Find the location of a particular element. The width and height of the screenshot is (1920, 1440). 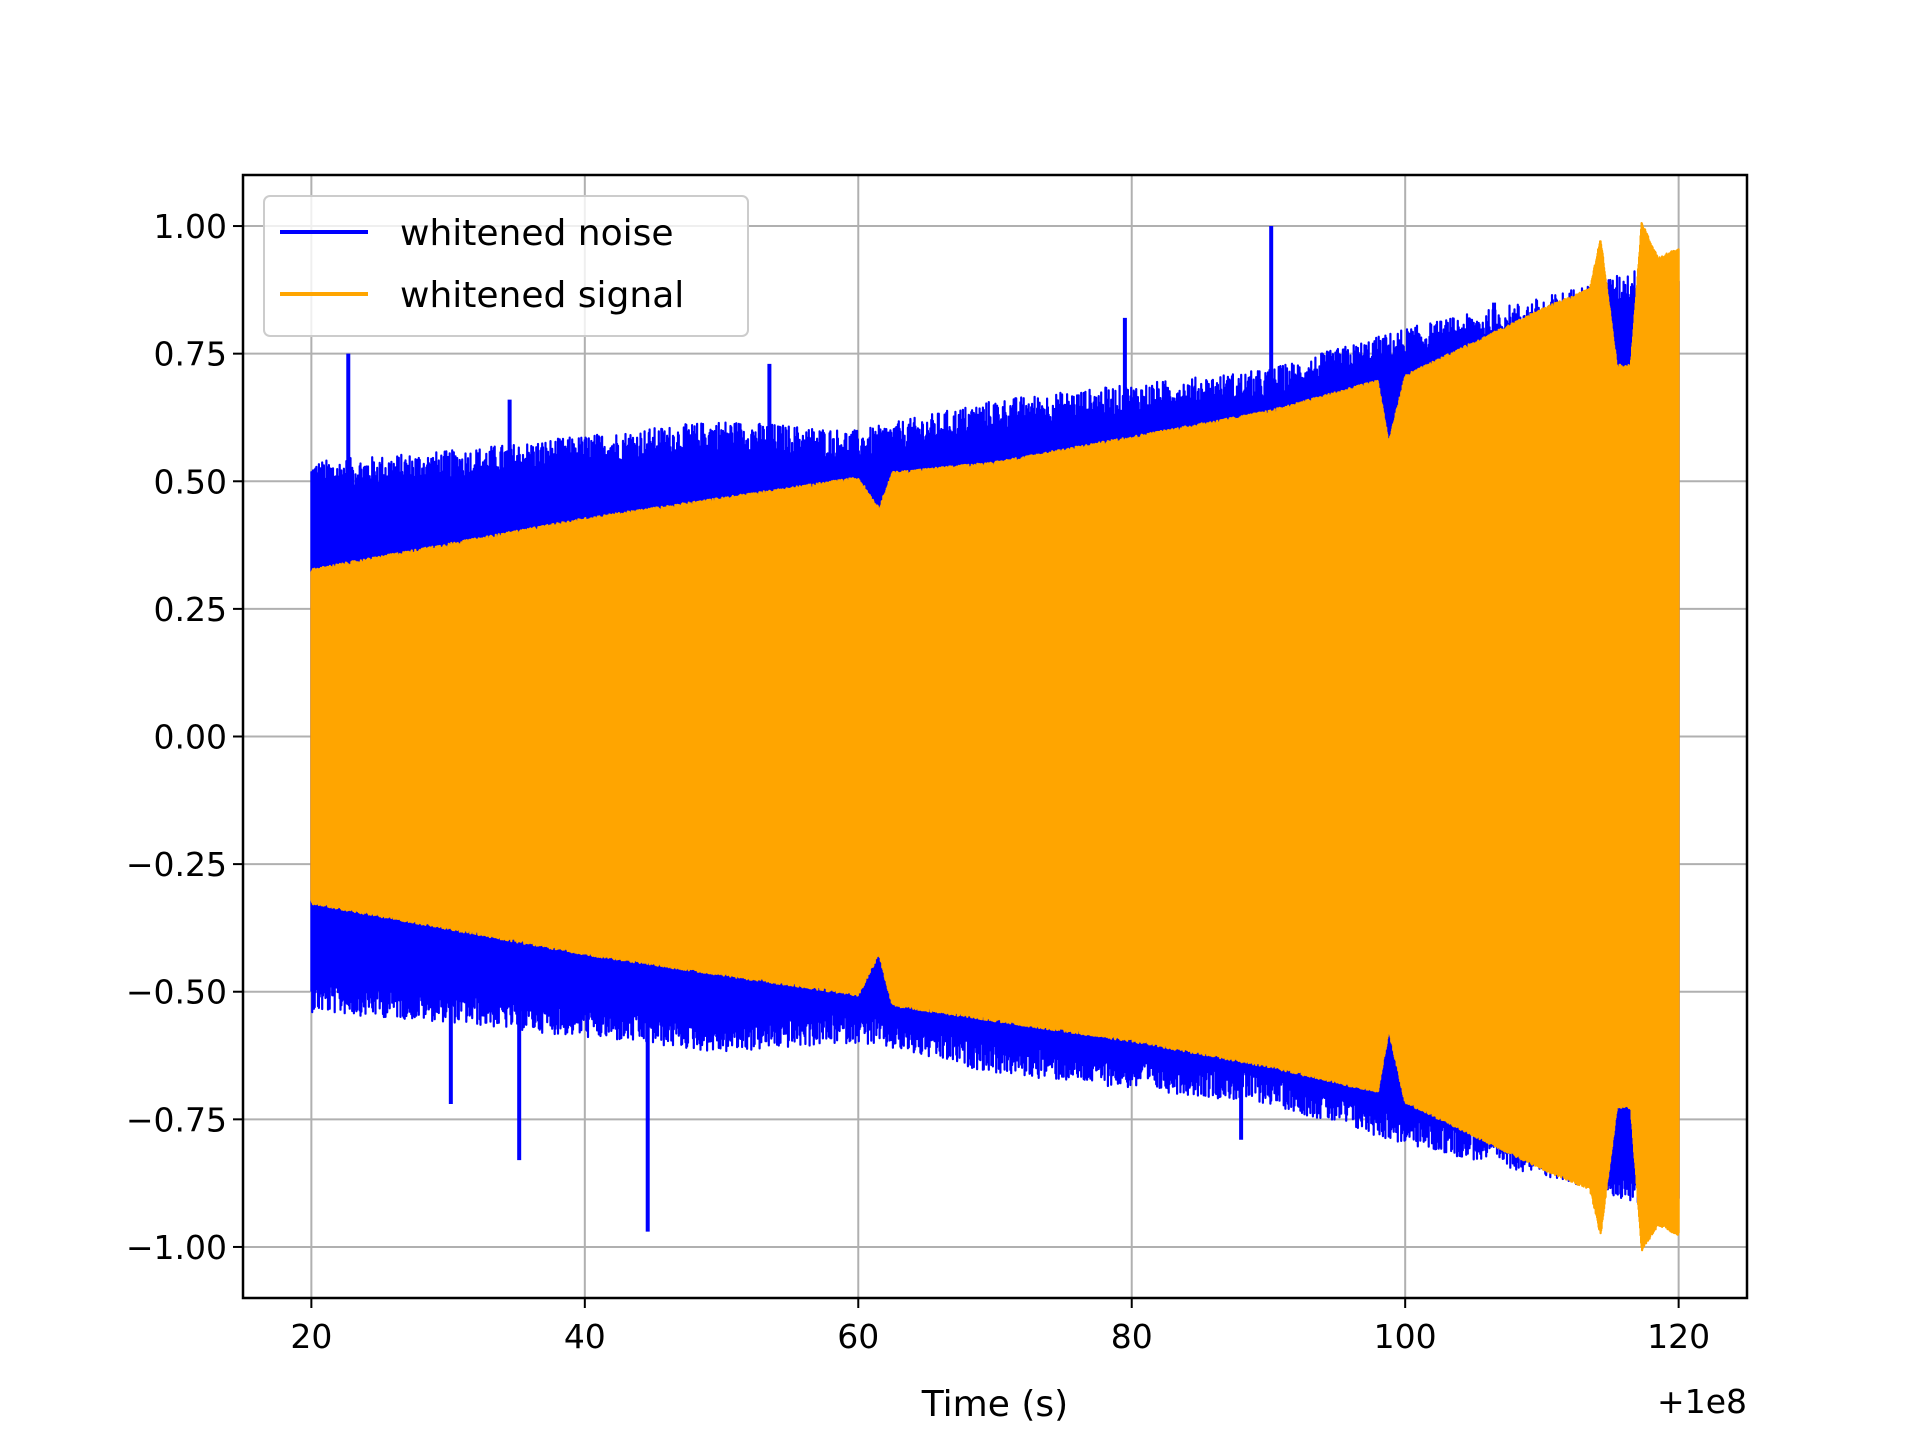

legend: whitened noise whitened signal is located at coordinates (506, 266).